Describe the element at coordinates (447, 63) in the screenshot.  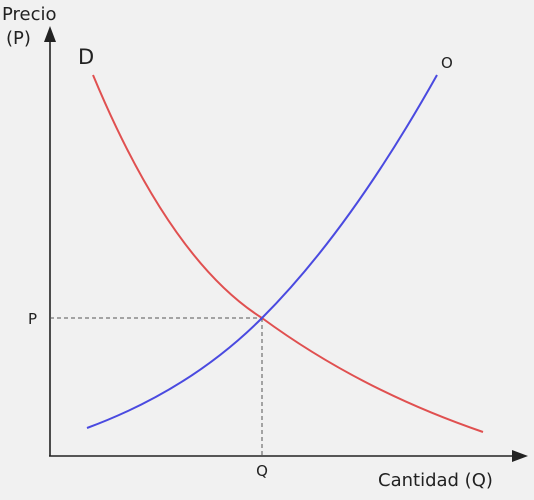
I see `supply-label: O` at that location.